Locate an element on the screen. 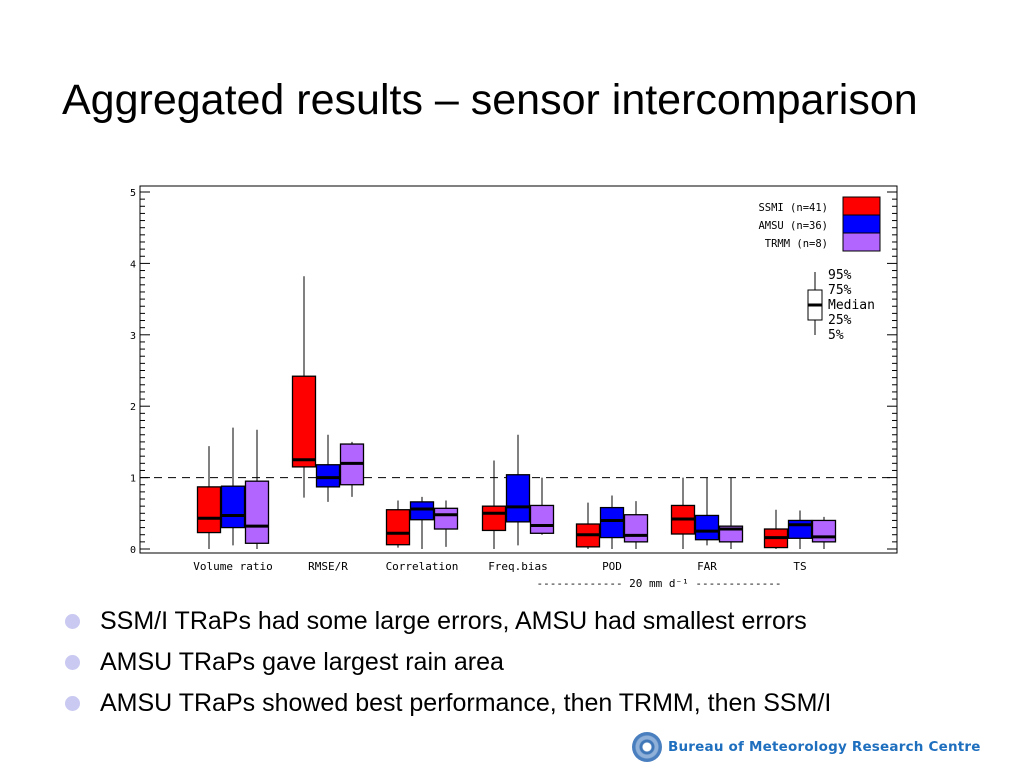 Image resolution: width=1024 pixels, height=768 pixels. box-legend-label: 75% is located at coordinates (840, 290).